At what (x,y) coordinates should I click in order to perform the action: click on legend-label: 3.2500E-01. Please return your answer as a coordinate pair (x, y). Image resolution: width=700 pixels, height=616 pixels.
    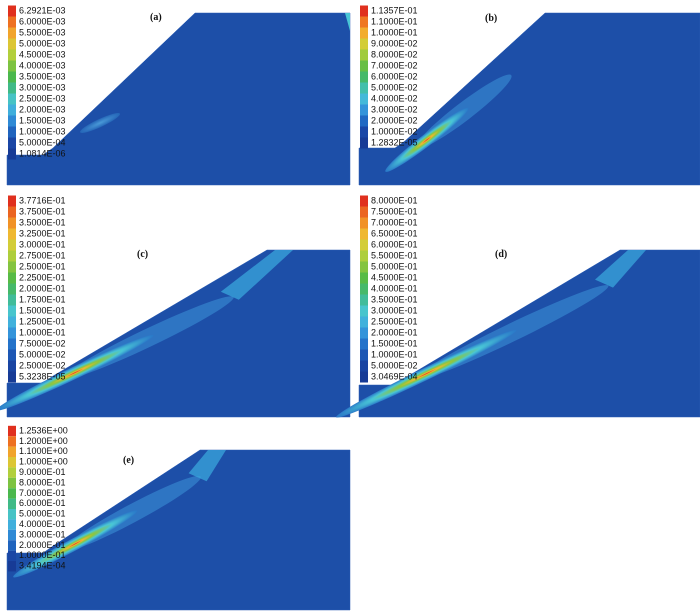
    Looking at the image, I should click on (42, 233).